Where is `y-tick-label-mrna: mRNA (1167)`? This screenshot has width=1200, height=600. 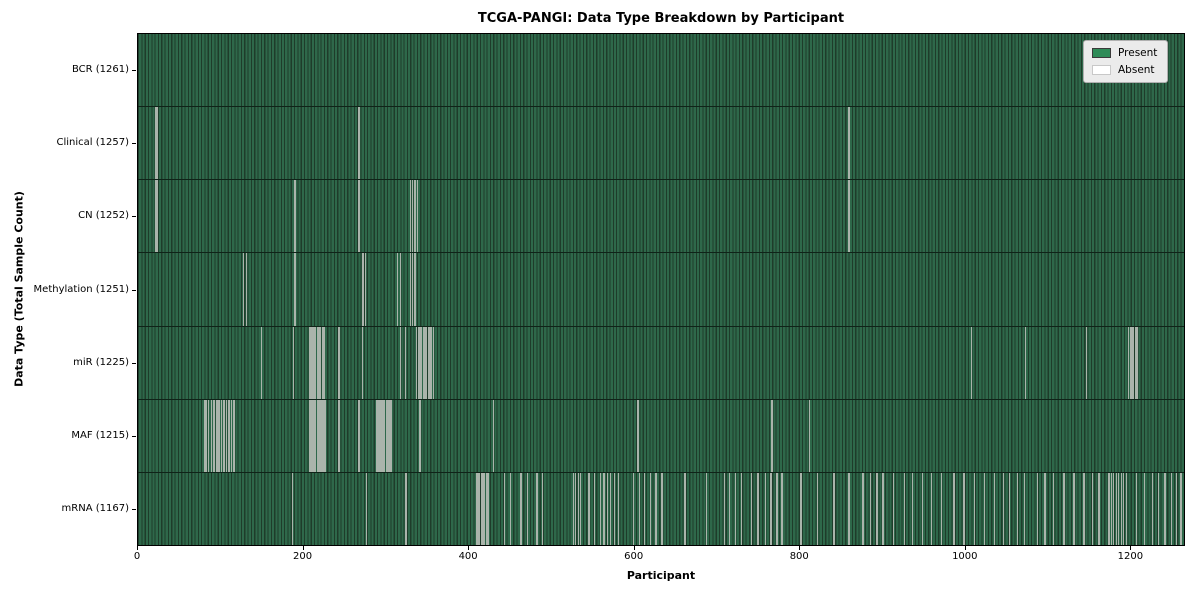
y-tick-label-mrna: mRNA (1167) is located at coordinates (95, 509).